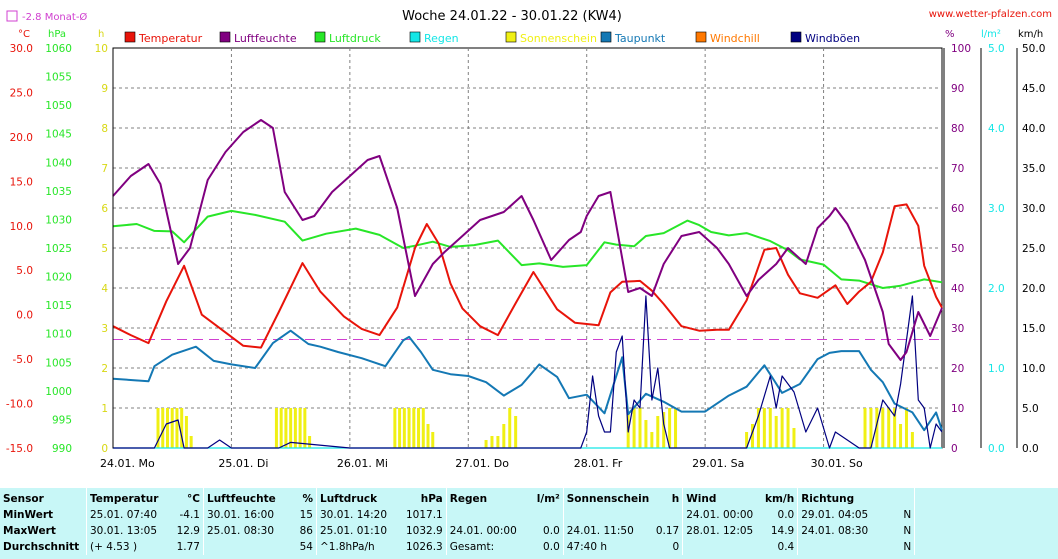 This screenshot has height=559, width=1058. What do you see at coordinates (58, 78) in the screenshot?
I see `pressure-axis-tick: 1055` at bounding box center [58, 78].